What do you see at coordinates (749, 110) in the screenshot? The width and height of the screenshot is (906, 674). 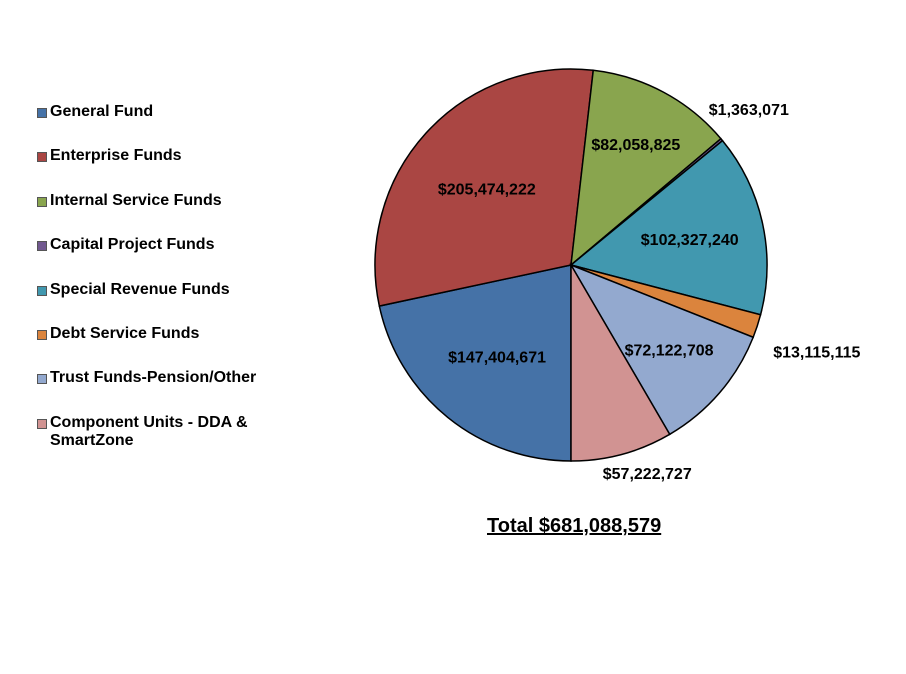 I see `slice-value-label-3: $1,363,071` at bounding box center [749, 110].